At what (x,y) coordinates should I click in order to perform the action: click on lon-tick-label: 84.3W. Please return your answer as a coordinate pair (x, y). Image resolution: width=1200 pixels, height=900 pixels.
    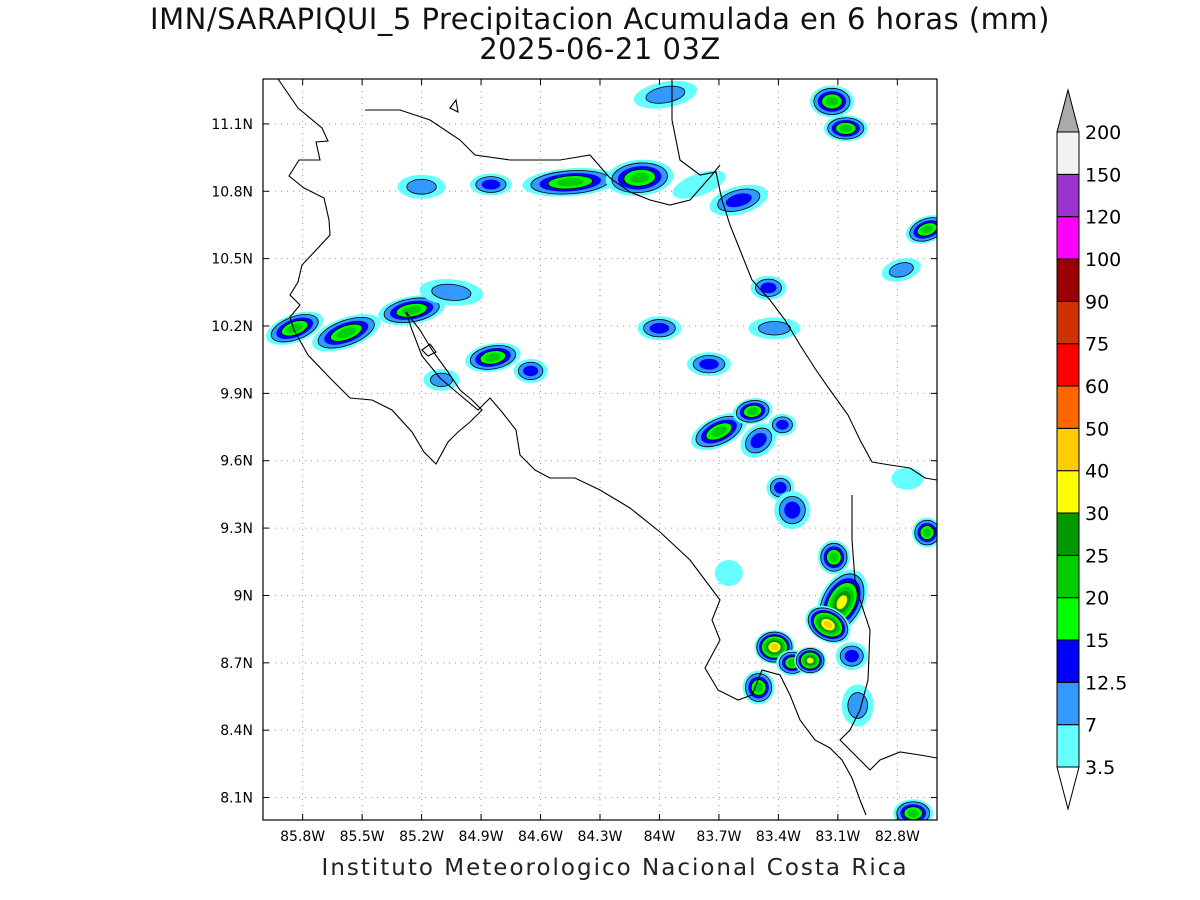
    Looking at the image, I should click on (599, 837).